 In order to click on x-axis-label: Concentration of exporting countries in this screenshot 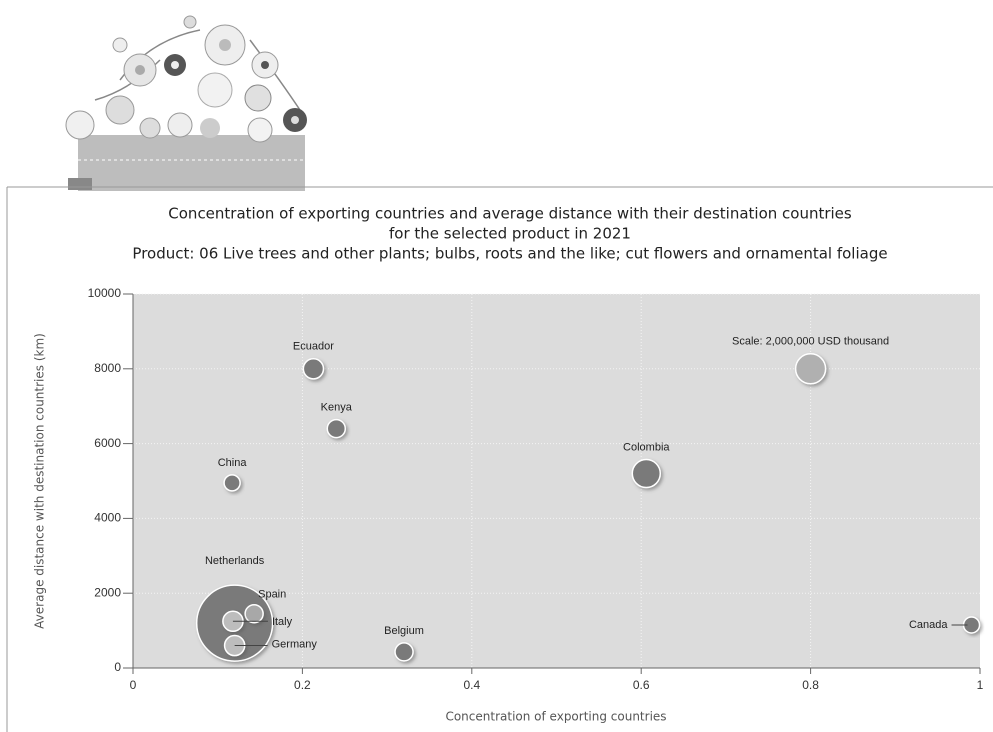, I will do `click(555, 717)`.